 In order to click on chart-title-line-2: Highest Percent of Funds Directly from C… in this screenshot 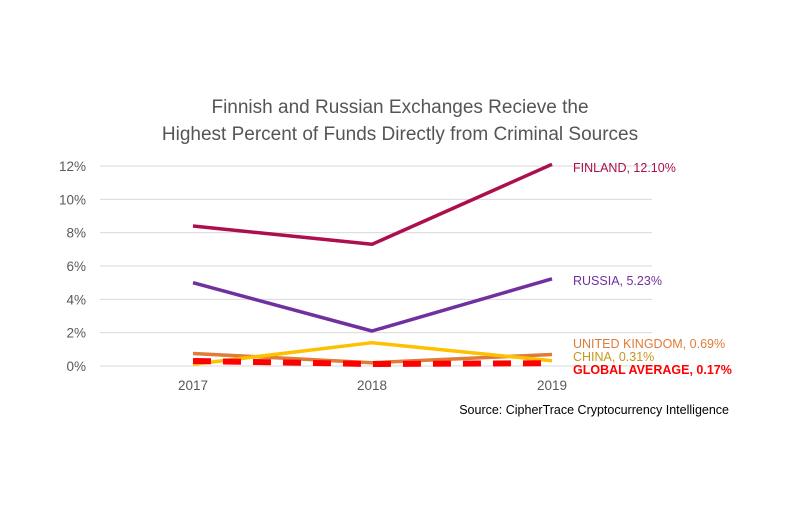, I will do `click(400, 134)`.